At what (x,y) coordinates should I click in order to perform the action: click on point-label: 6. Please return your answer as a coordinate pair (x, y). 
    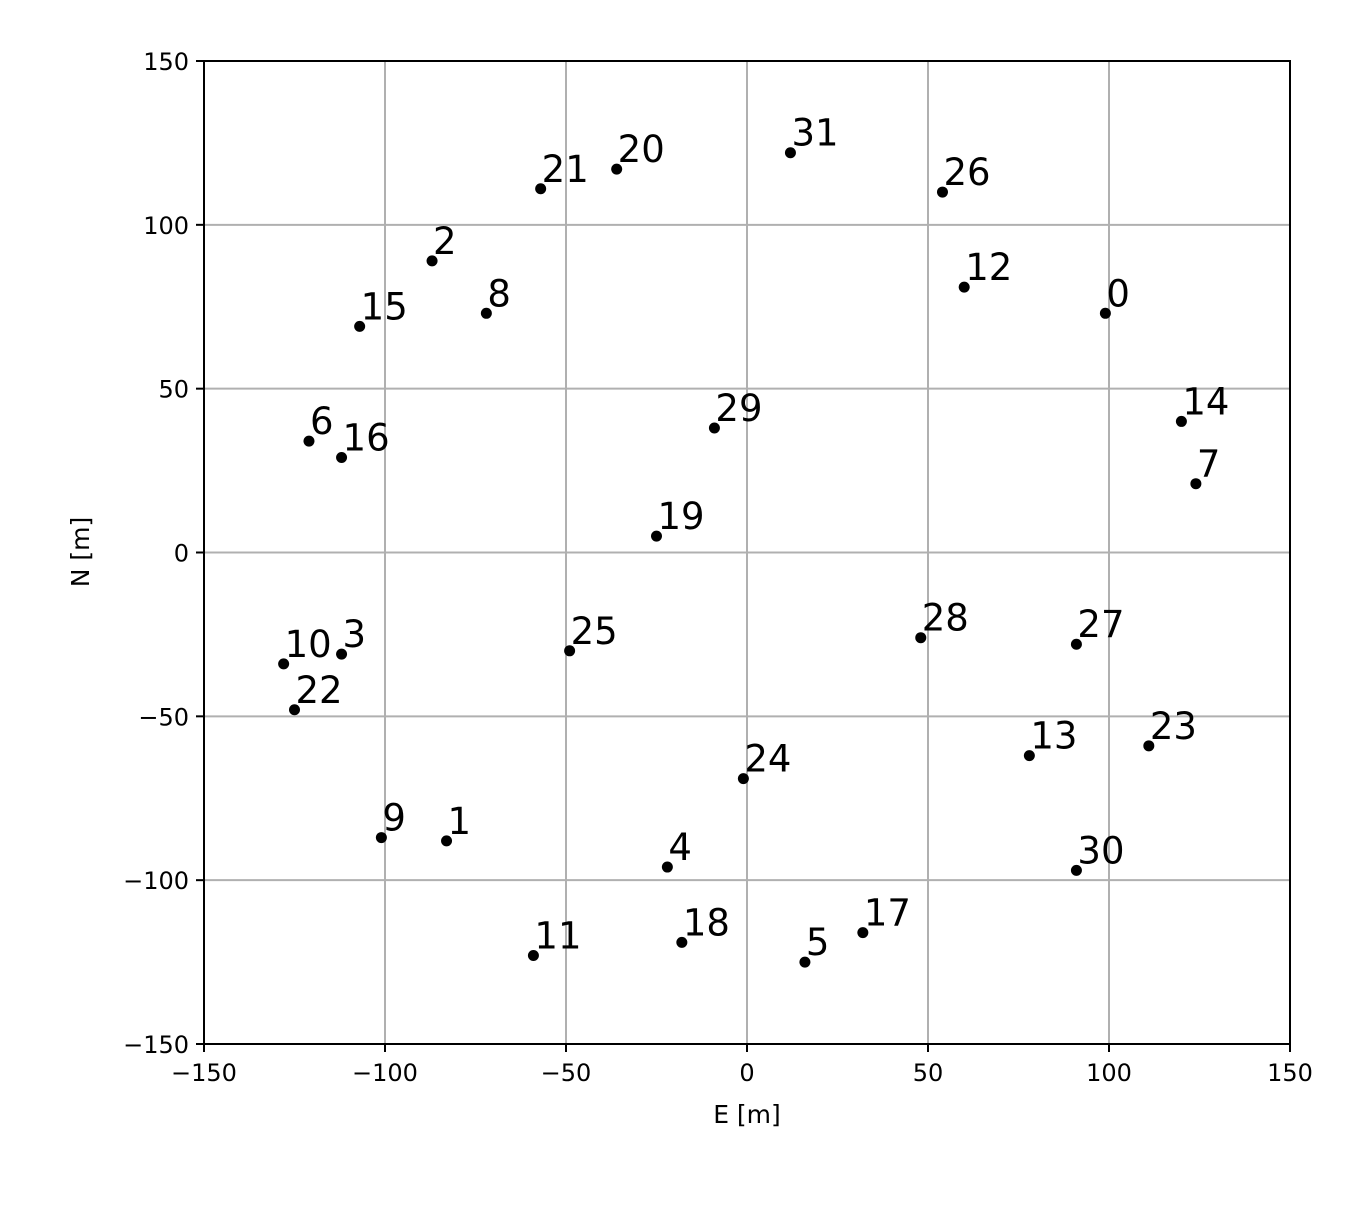
    Looking at the image, I should click on (322, 421).